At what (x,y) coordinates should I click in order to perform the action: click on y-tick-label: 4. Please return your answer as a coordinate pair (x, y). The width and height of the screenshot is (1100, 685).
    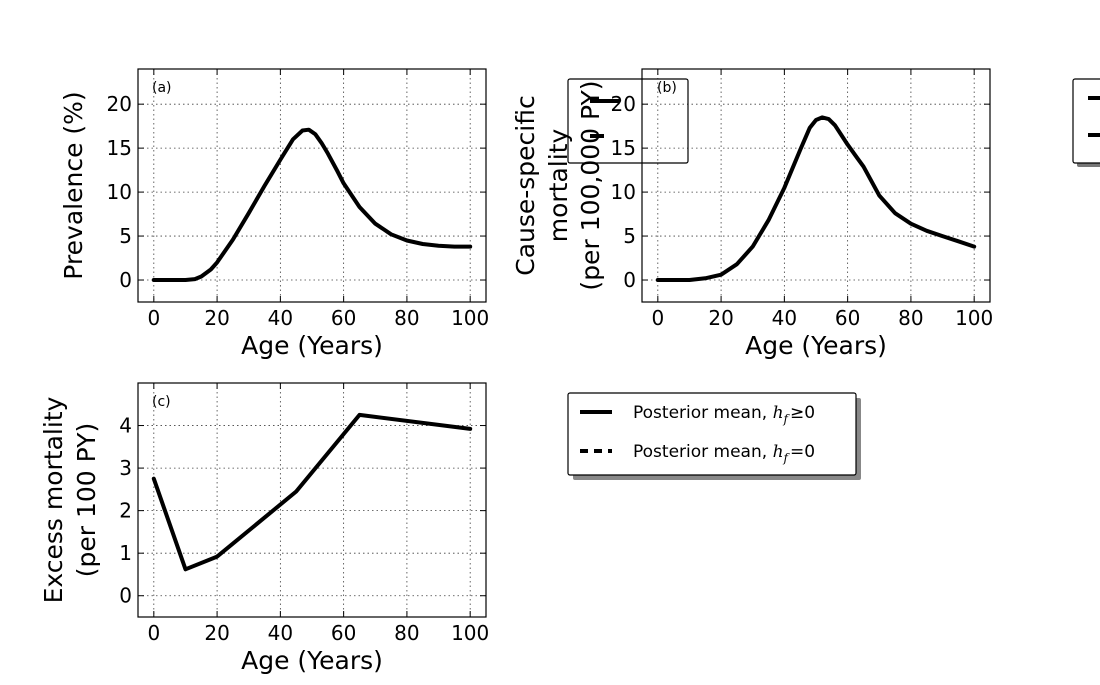
    Looking at the image, I should click on (125, 426).